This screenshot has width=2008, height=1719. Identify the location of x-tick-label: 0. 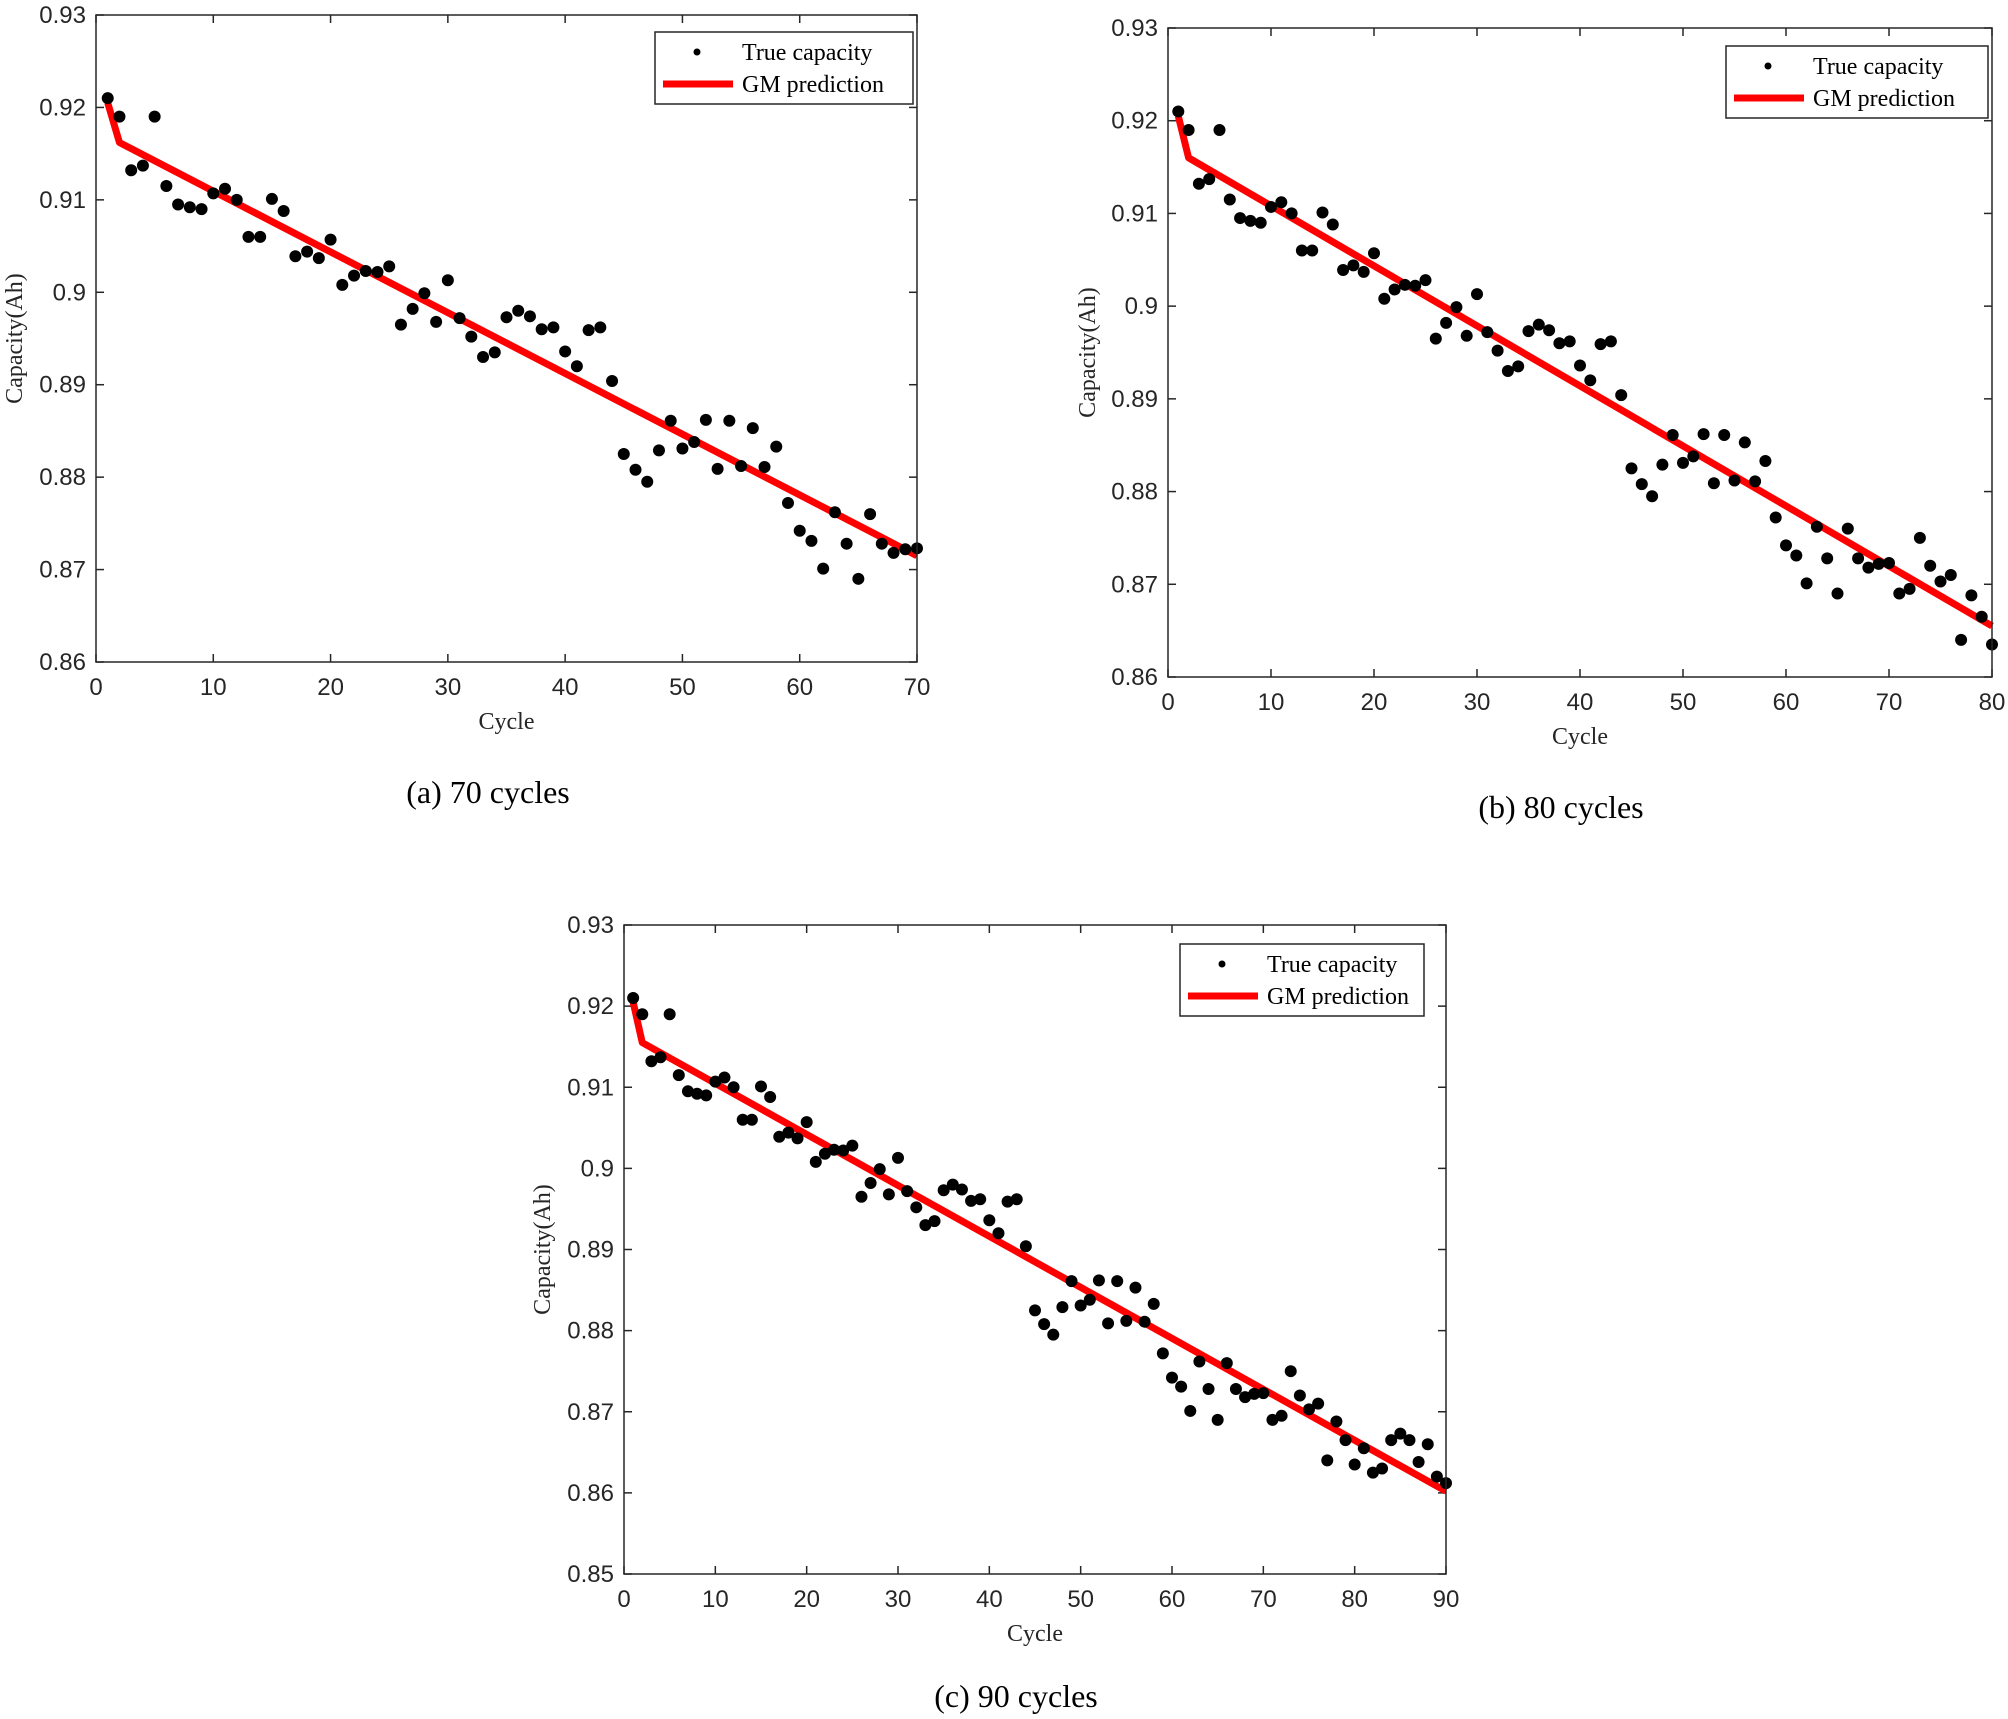
(95, 687).